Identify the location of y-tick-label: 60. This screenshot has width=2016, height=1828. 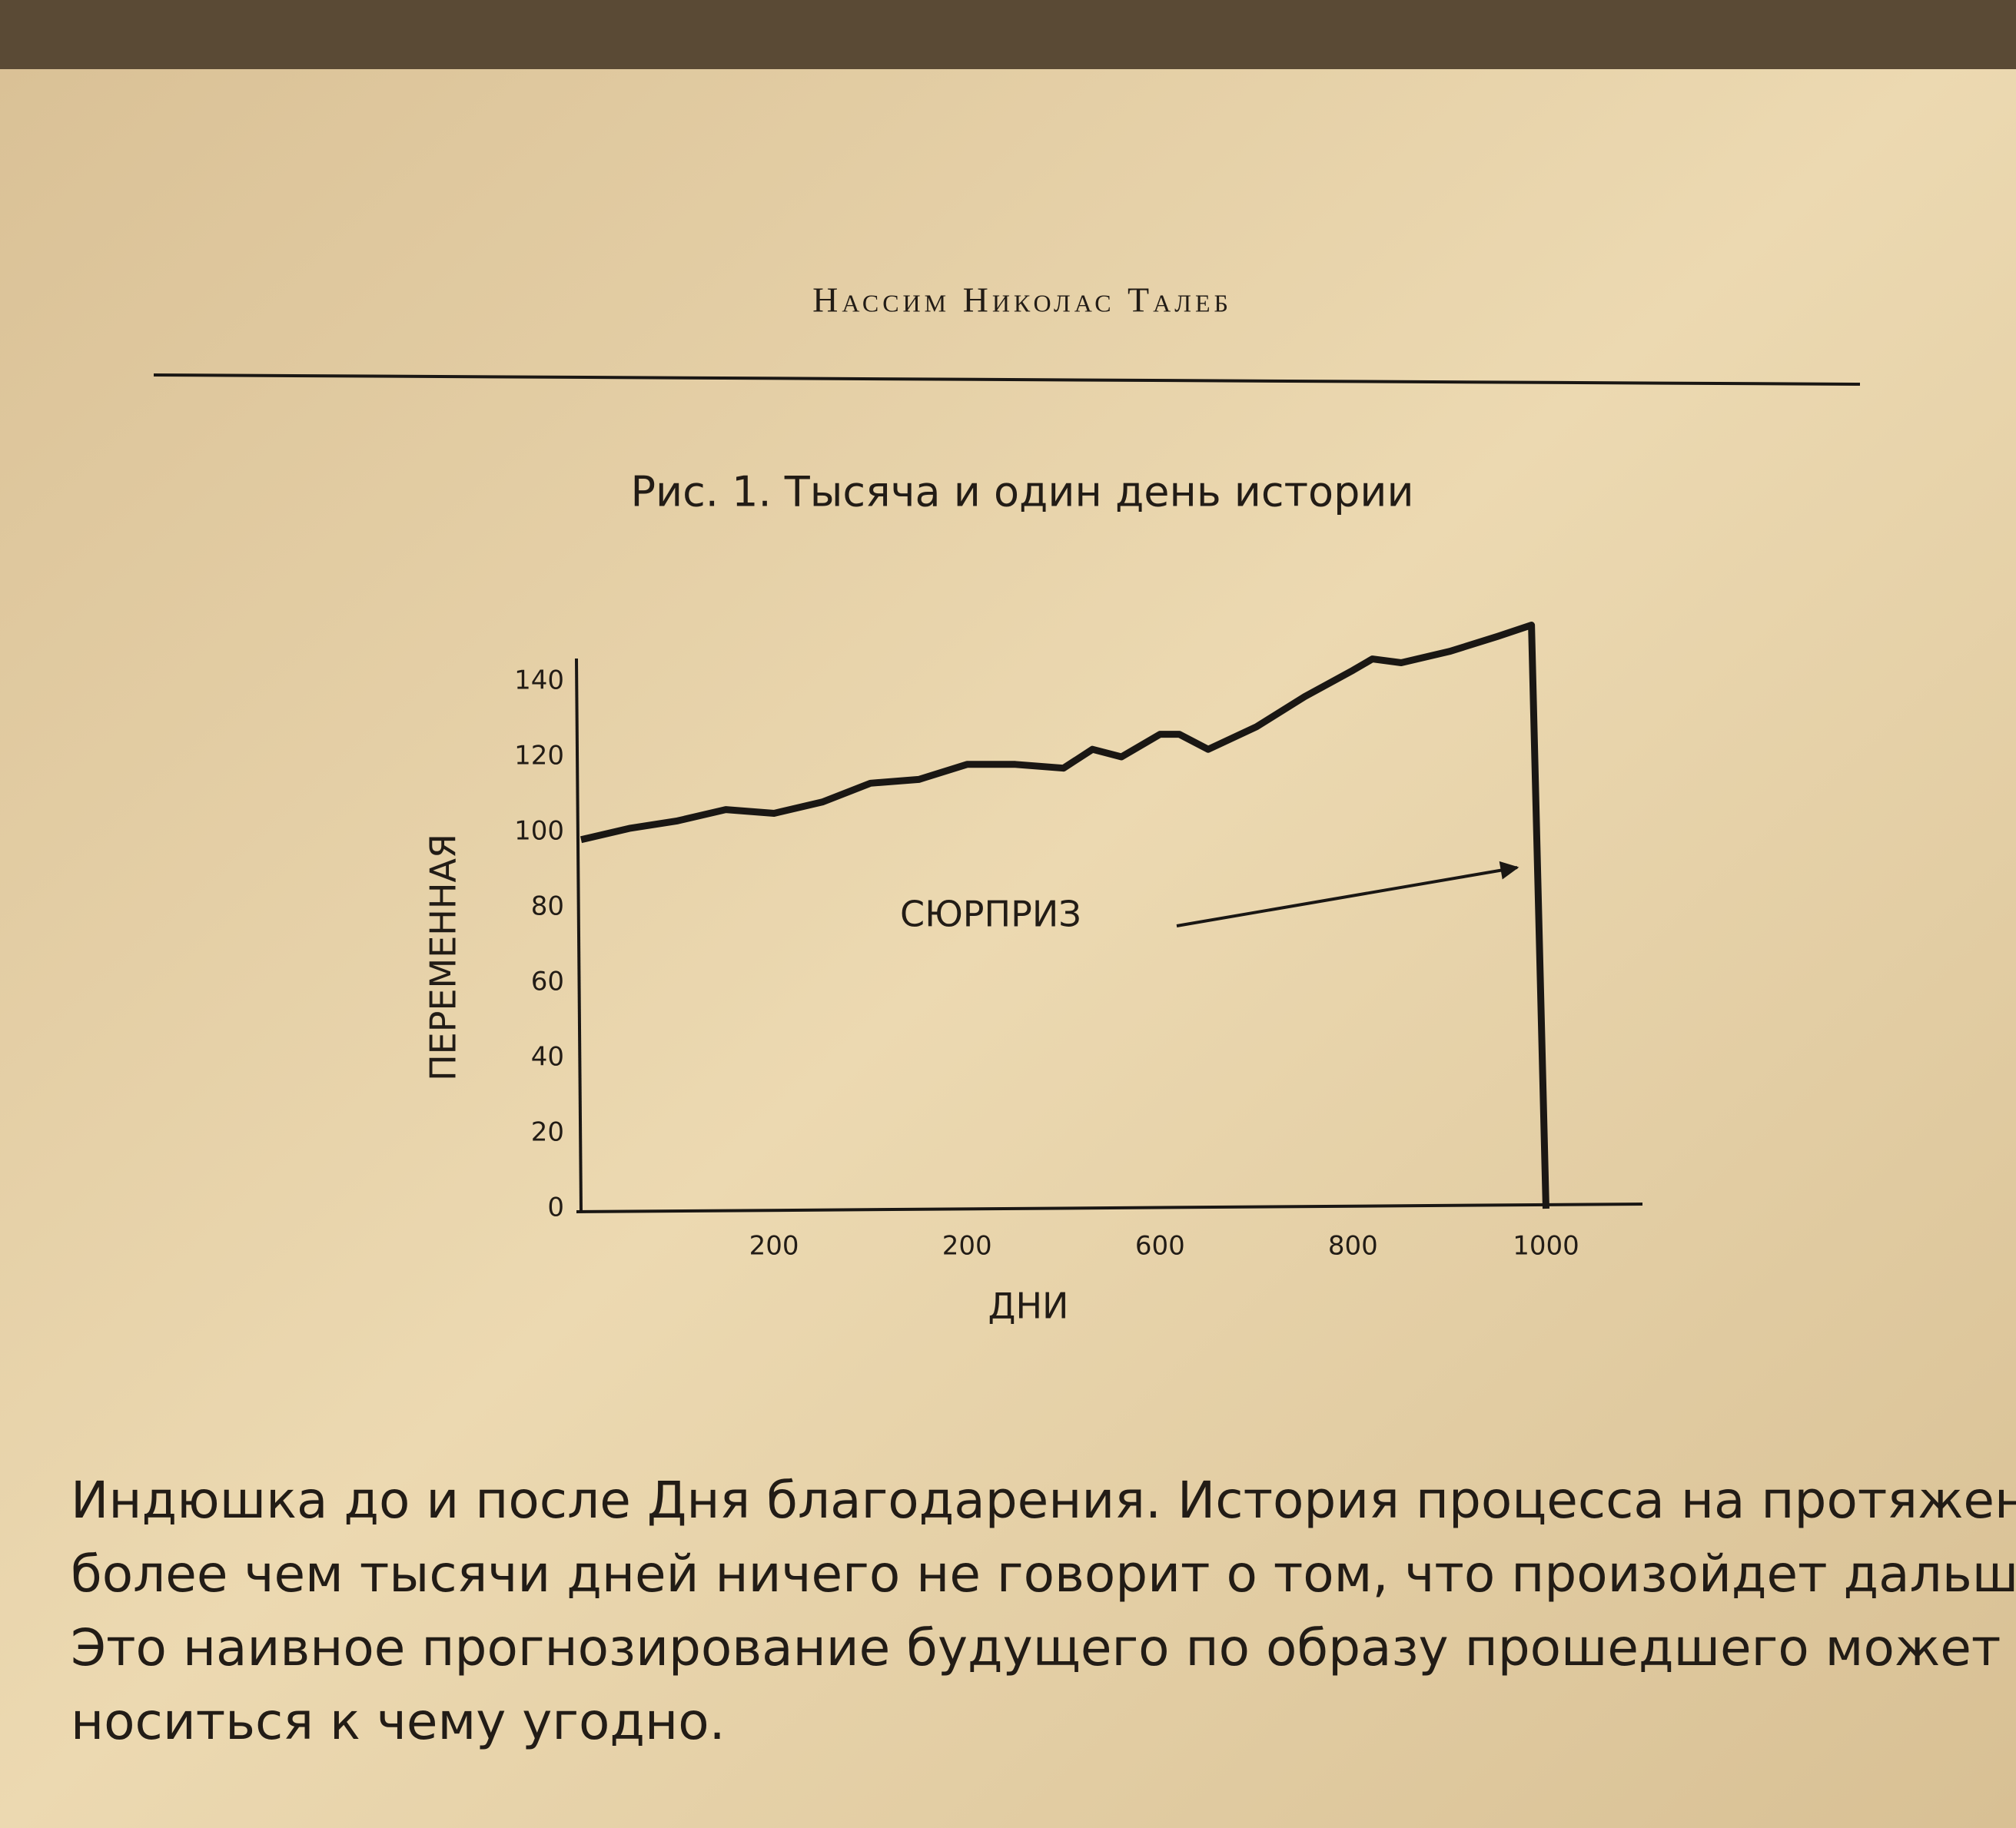
(547, 982).